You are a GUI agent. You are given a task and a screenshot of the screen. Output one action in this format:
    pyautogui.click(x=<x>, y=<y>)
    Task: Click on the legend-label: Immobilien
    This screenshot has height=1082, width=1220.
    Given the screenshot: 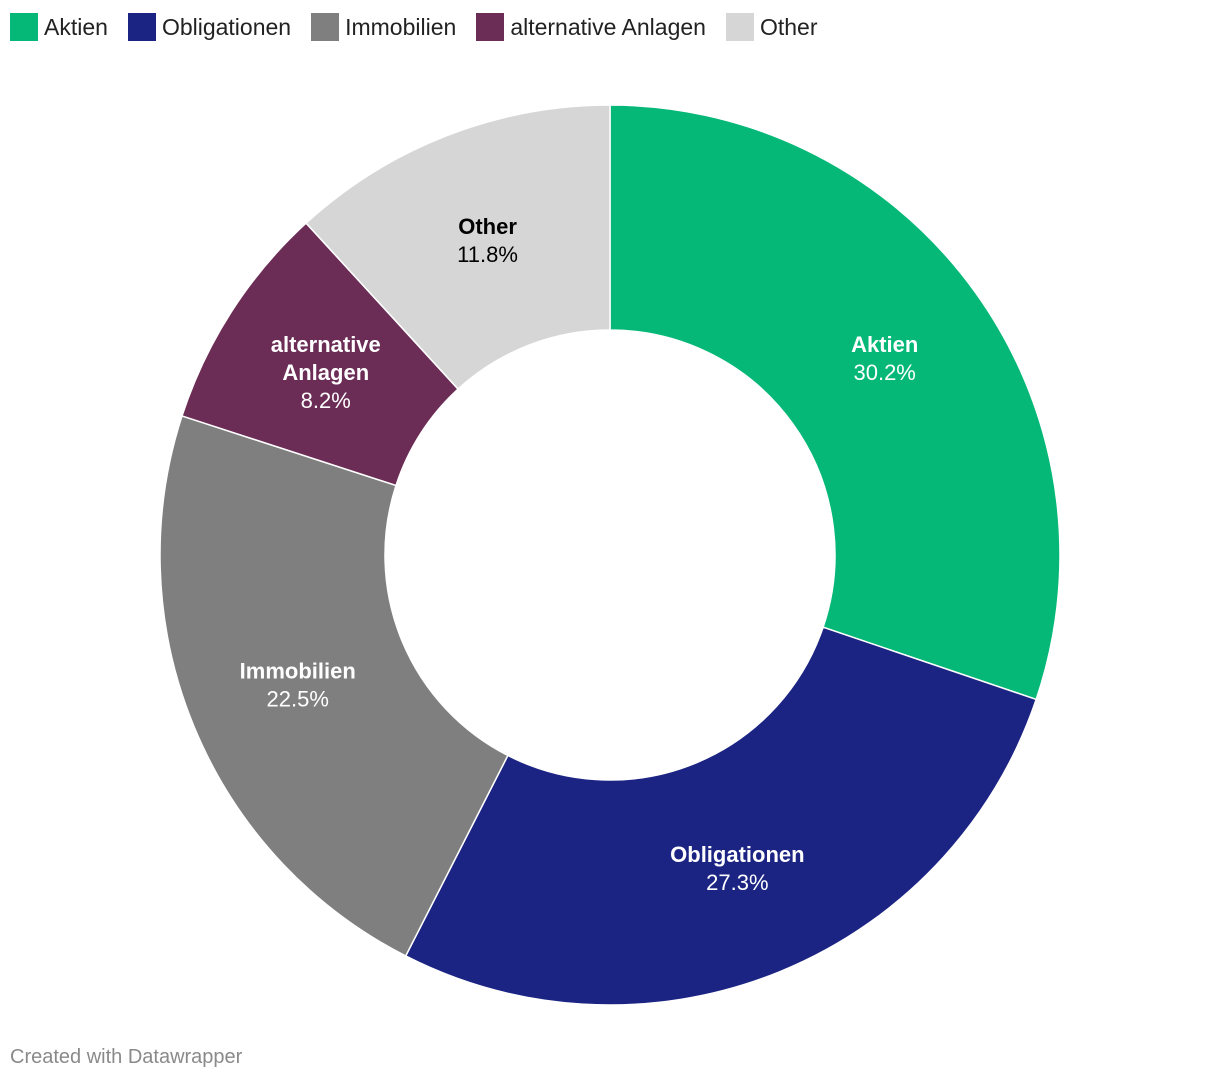 What is the action you would take?
    pyautogui.click(x=401, y=26)
    